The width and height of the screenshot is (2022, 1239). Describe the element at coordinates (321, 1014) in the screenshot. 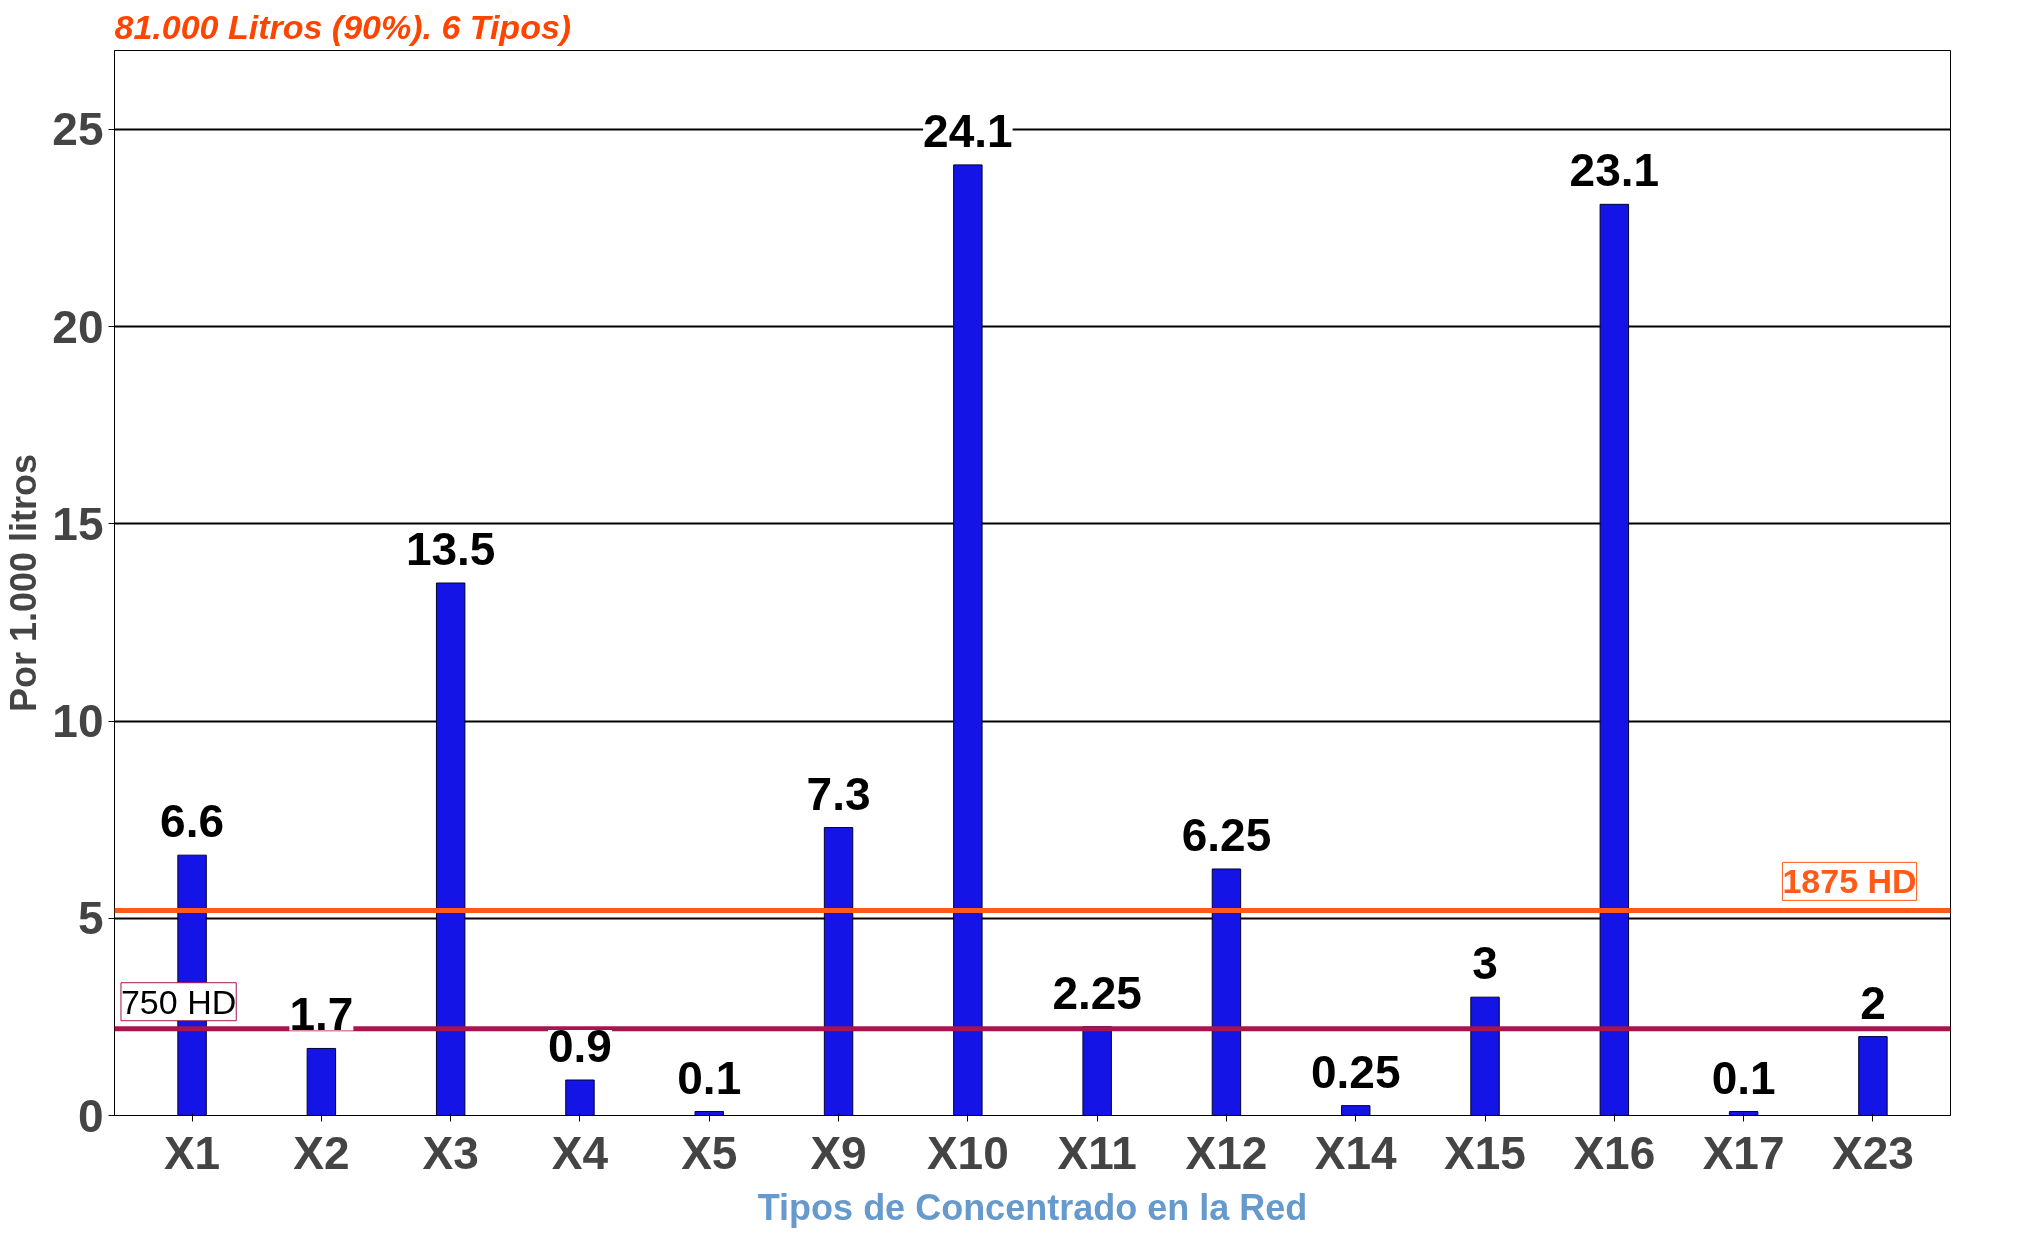

I see `data-label: 1.7` at that location.